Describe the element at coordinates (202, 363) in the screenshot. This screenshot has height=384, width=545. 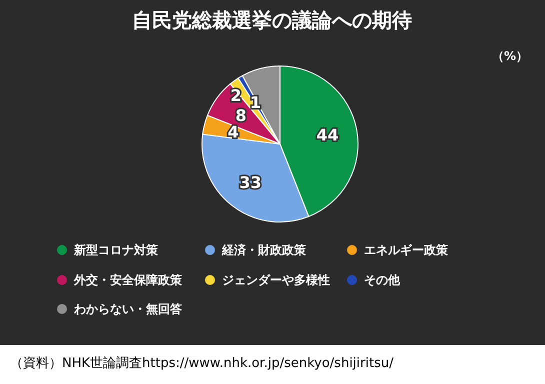
I see `text: （資料）NHK世論調査https://www.nhk.or.jp/senkyo/shijiritsu/` at that location.